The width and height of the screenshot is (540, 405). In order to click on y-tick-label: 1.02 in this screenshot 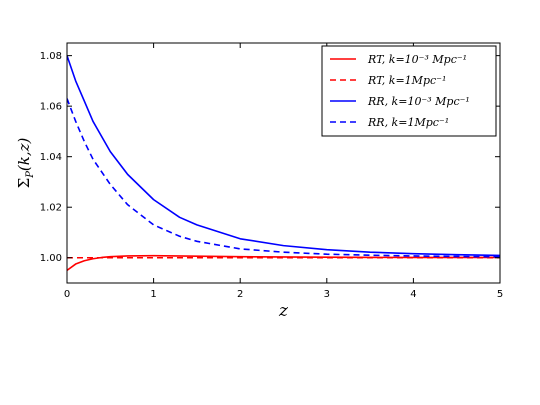, I will do `click(51, 208)`.